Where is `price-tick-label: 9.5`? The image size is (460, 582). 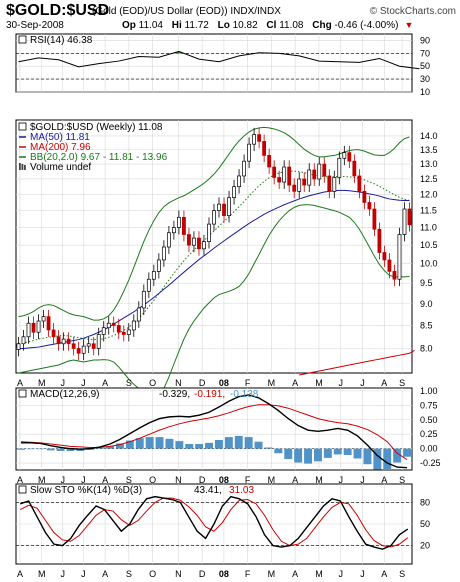
price-tick-label: 9.5 is located at coordinates (426, 283).